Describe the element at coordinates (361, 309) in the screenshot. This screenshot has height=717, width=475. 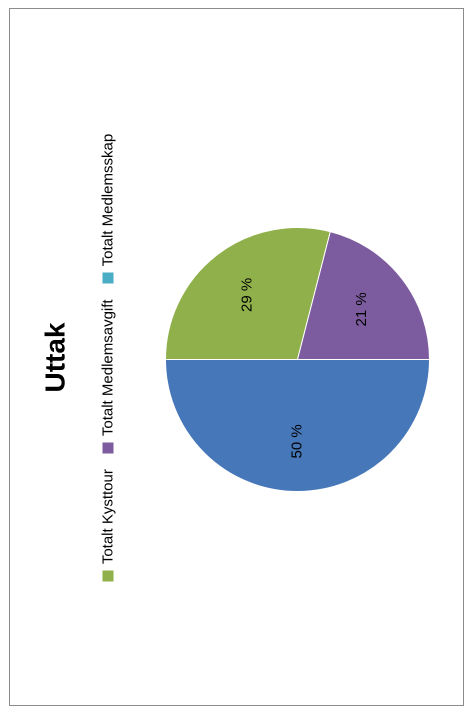
I see `pie-data-label-1: 21 %` at that location.